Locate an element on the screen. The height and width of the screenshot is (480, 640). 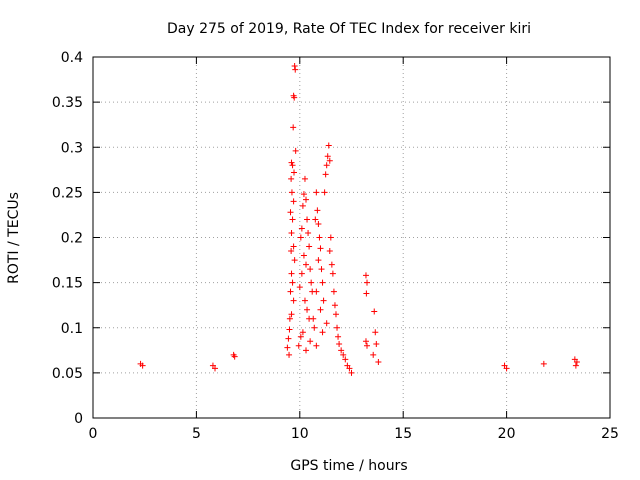
x-tick-label: 25 is located at coordinates (610, 434).